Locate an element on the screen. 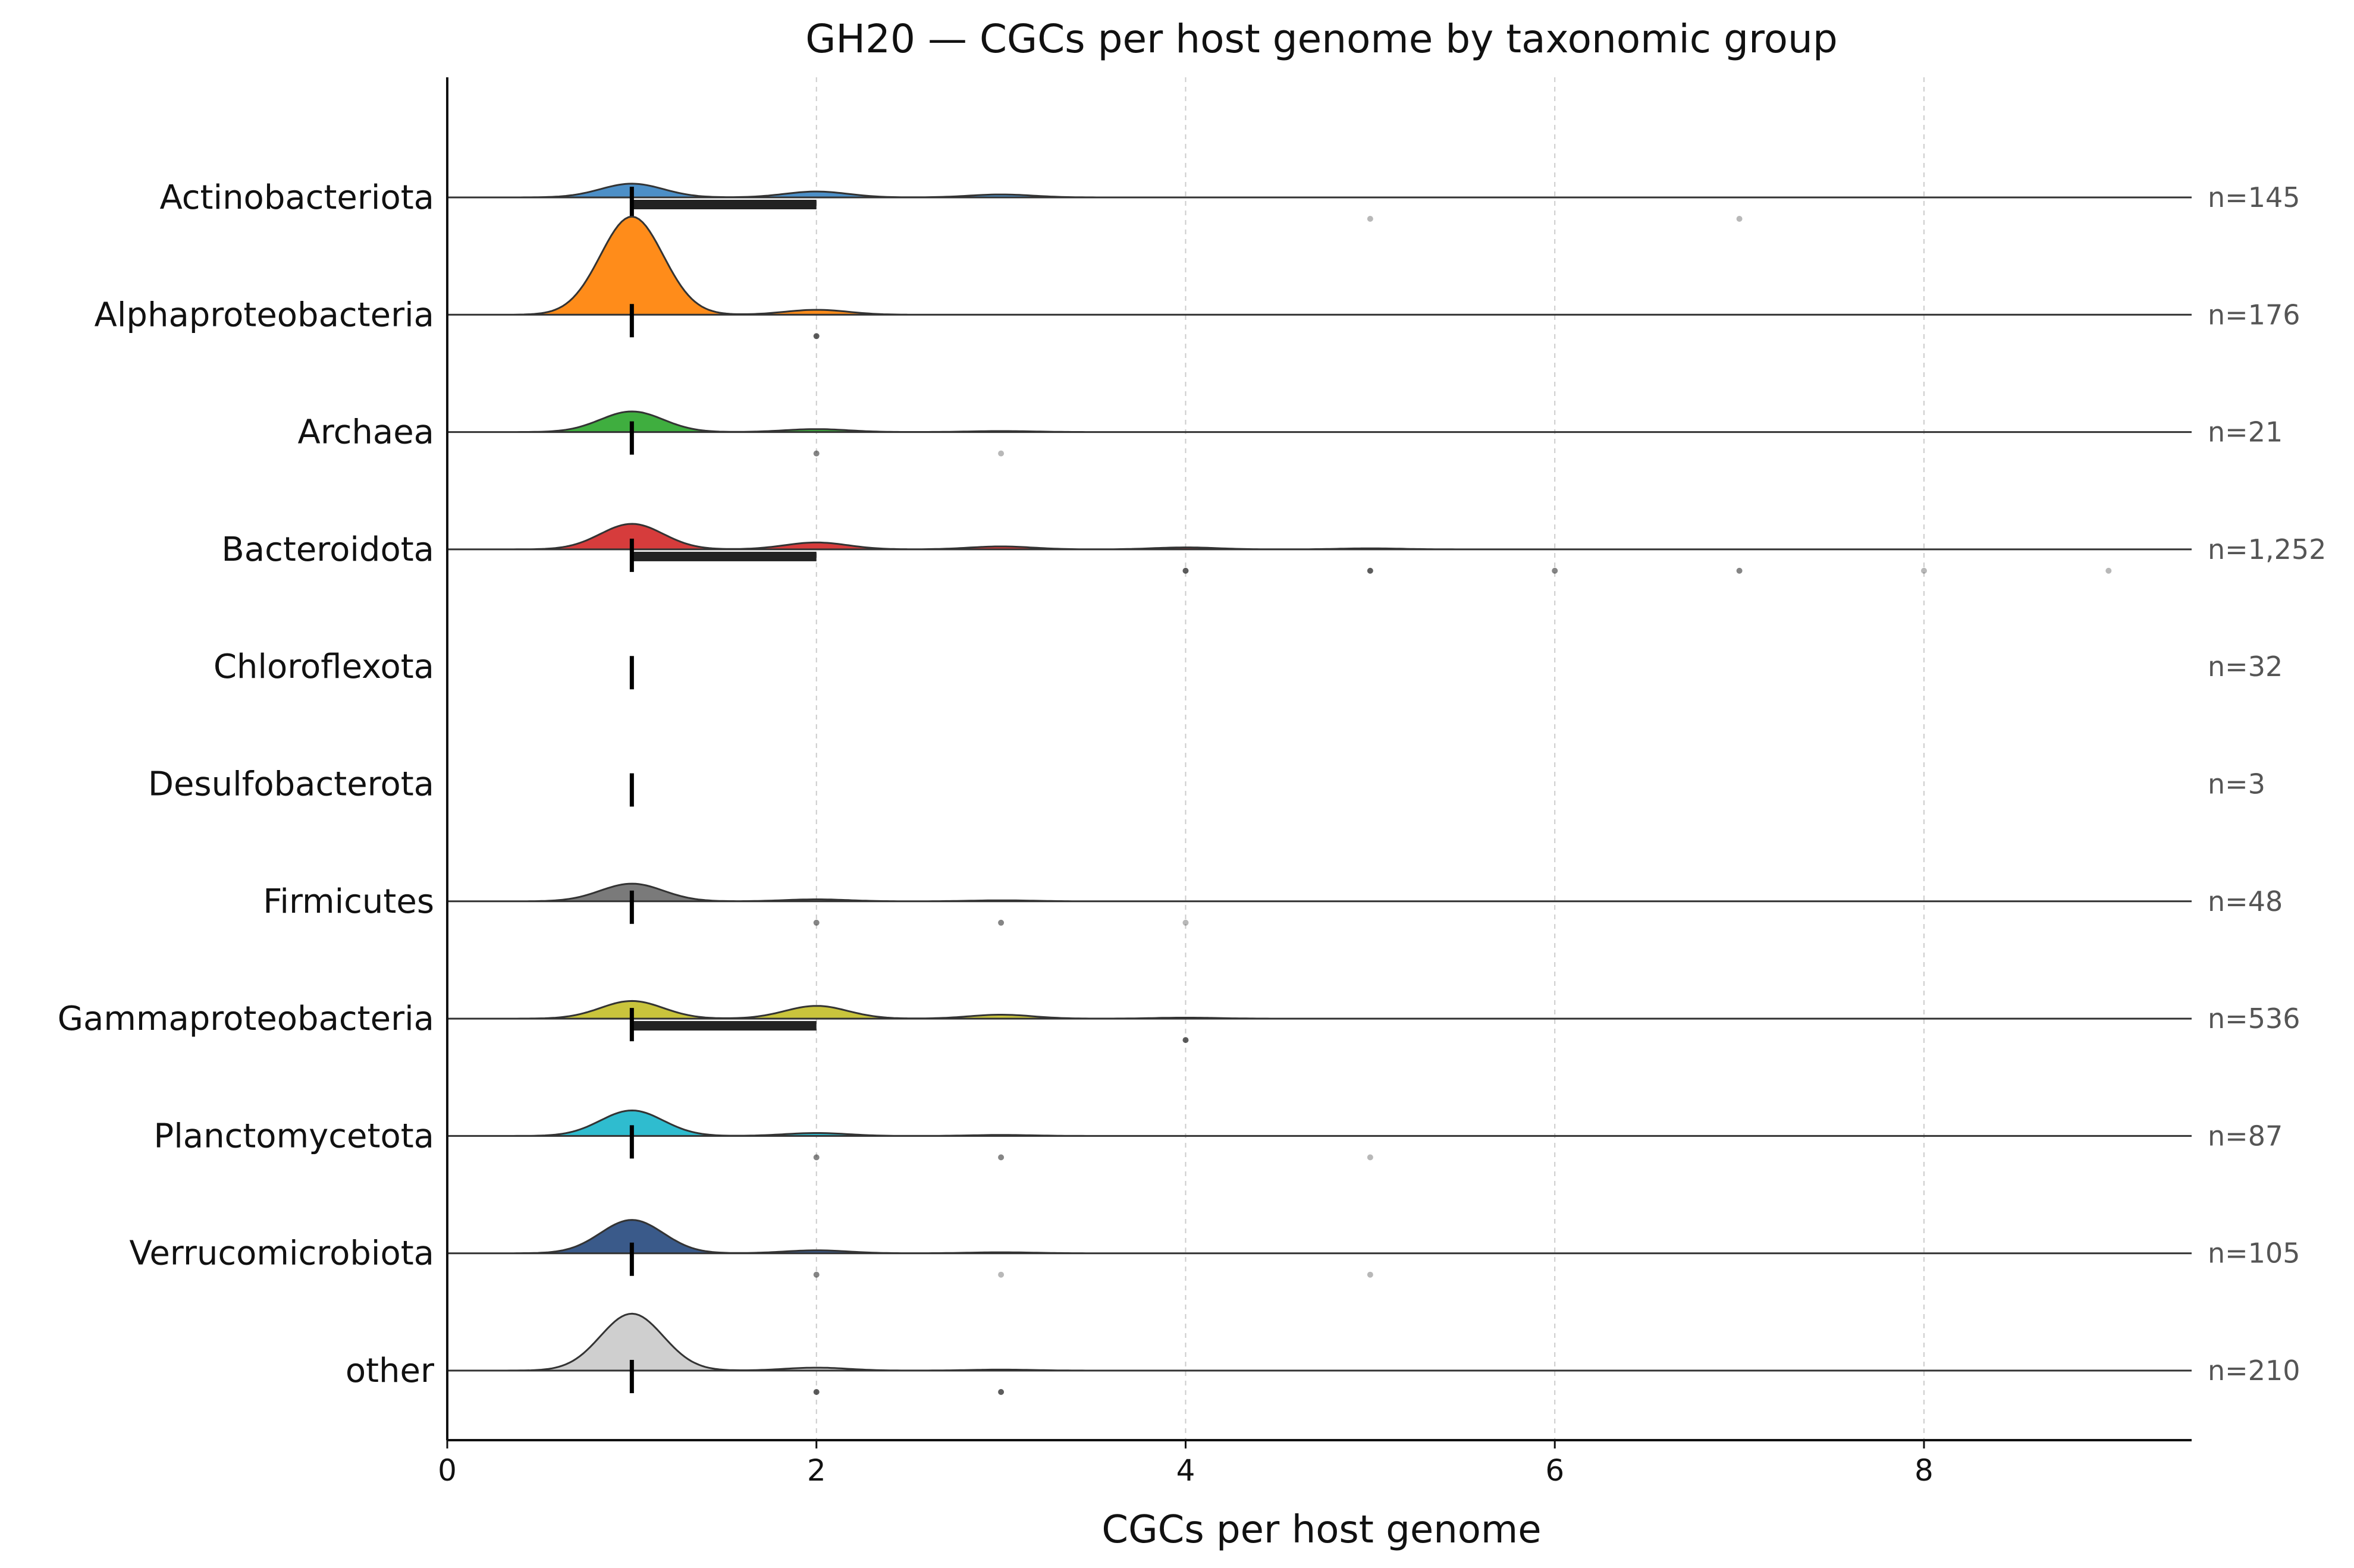 This screenshot has width=2354, height=1568. group-row-archaea: Archaea n=21 is located at coordinates (1290, 433).